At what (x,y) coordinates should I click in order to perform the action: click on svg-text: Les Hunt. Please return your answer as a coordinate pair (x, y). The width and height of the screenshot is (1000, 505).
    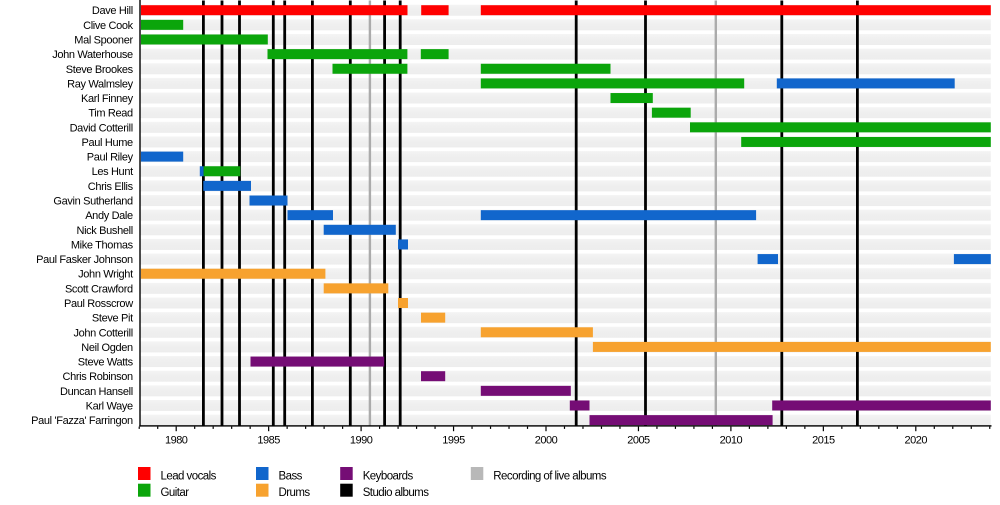
    Looking at the image, I should click on (113, 172).